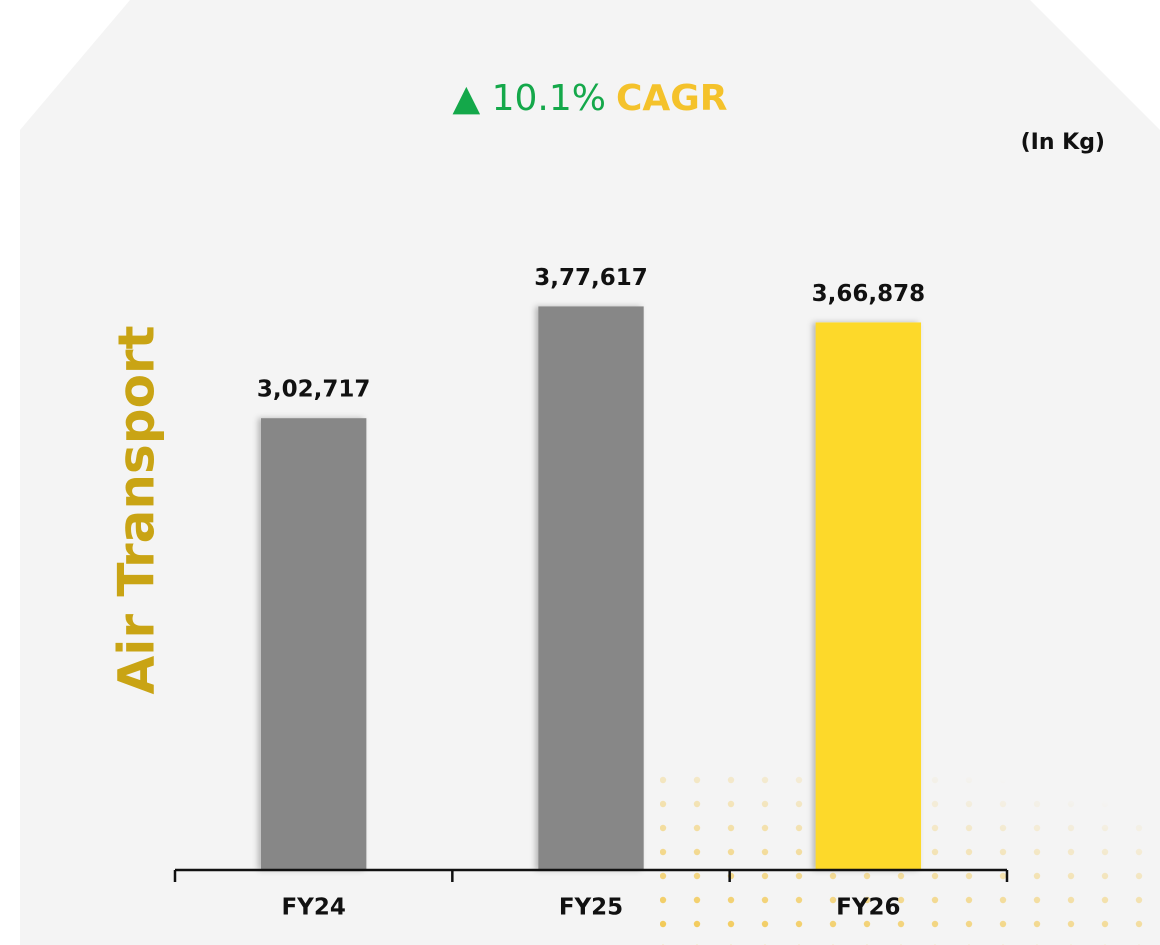 Image resolution: width=1160 pixels, height=945 pixels. I want to click on unit-label: (In Kg), so click(1063, 142).